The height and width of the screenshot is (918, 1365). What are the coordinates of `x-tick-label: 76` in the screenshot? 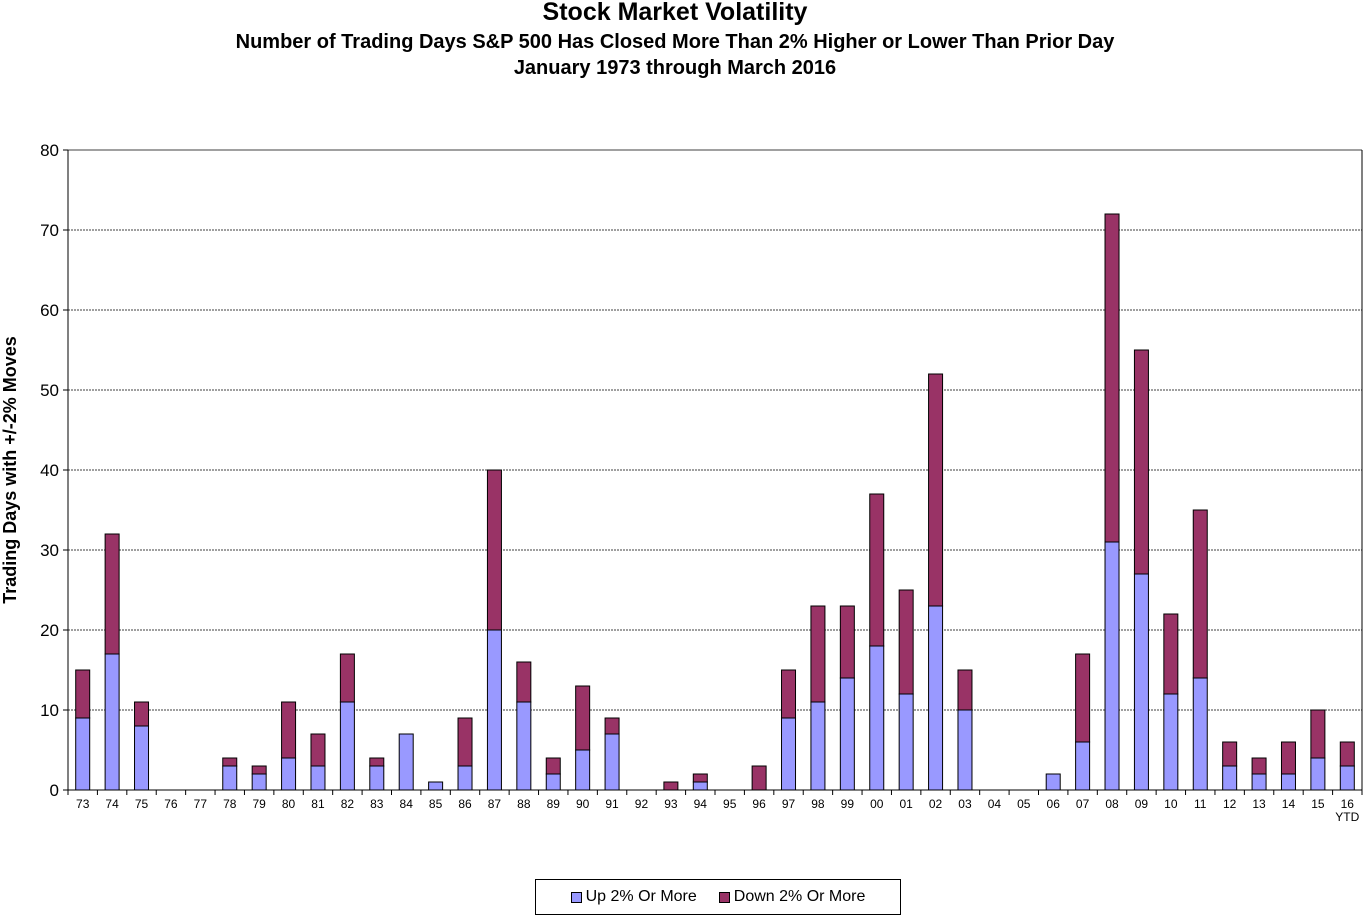 It's located at (171, 804).